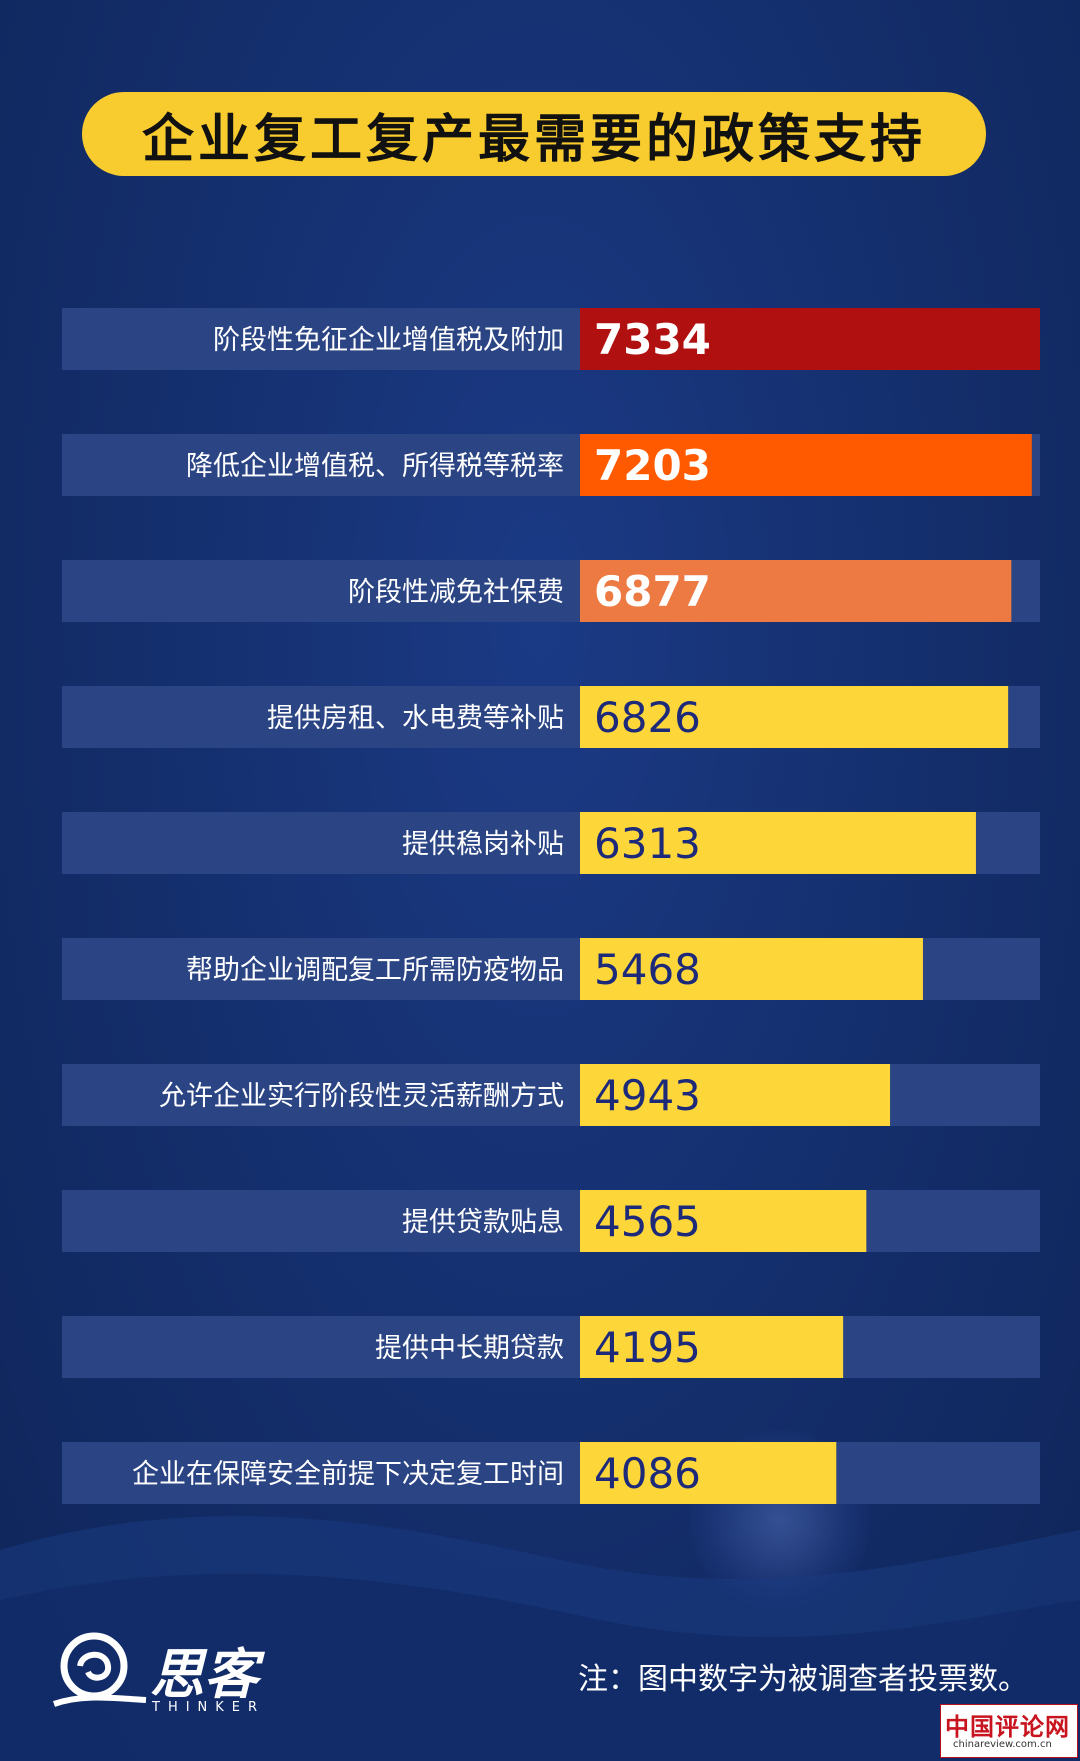 This screenshot has width=1080, height=1761. What do you see at coordinates (375, 970) in the screenshot?
I see `bar-category-label: 帮助企业调配复工所需防疫物品` at bounding box center [375, 970].